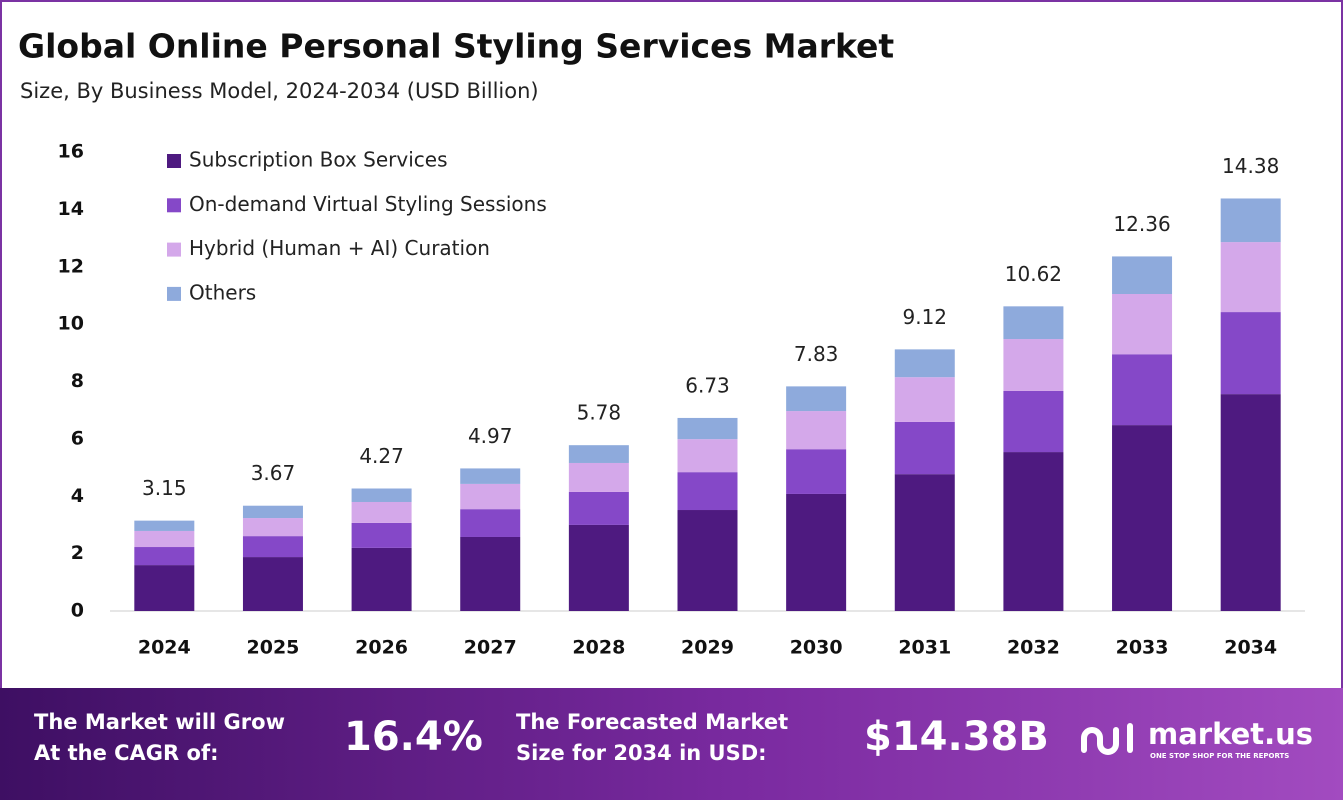 This screenshot has width=1343, height=800. Describe the element at coordinates (652, 722) in the screenshot. I see `footer-text: The Forecasted Market` at that location.